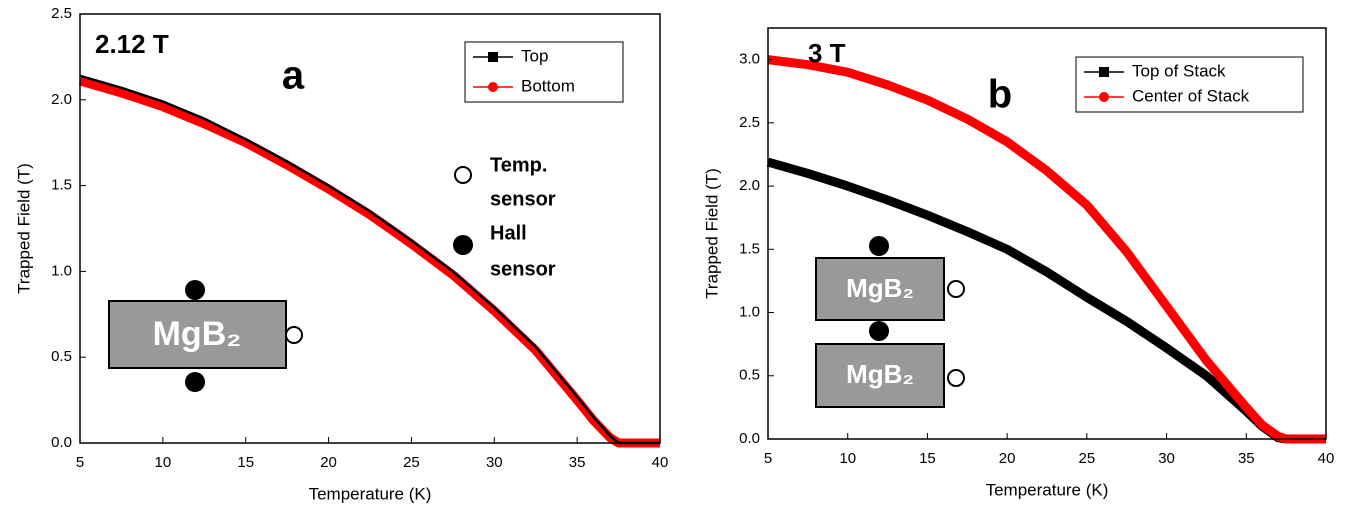 Image resolution: width=1350 pixels, height=515 pixels. What do you see at coordinates (827, 53) in the screenshot?
I see `field-label: 3 T` at bounding box center [827, 53].